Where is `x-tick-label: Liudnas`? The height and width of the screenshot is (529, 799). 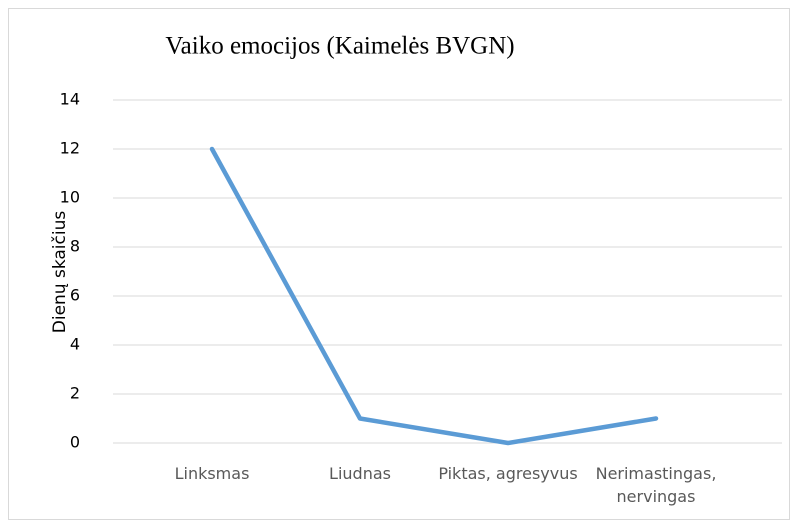
x-tick-label: Liudnas is located at coordinates (360, 473).